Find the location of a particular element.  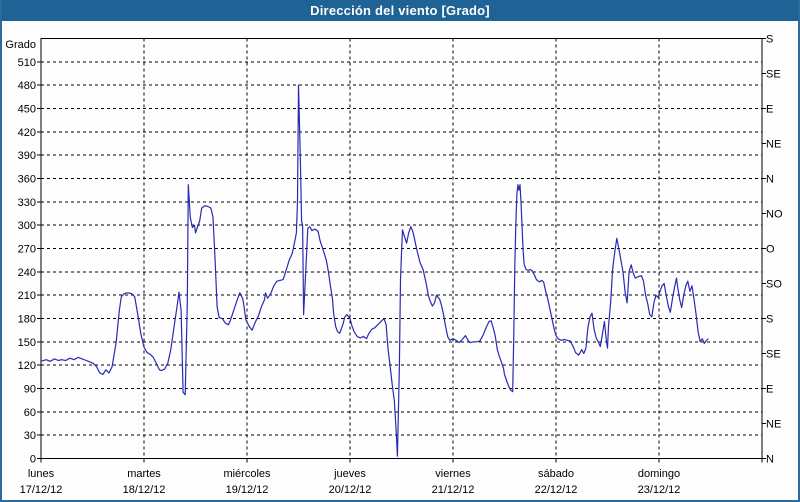

y2-tick-label: NO is located at coordinates (774, 215).